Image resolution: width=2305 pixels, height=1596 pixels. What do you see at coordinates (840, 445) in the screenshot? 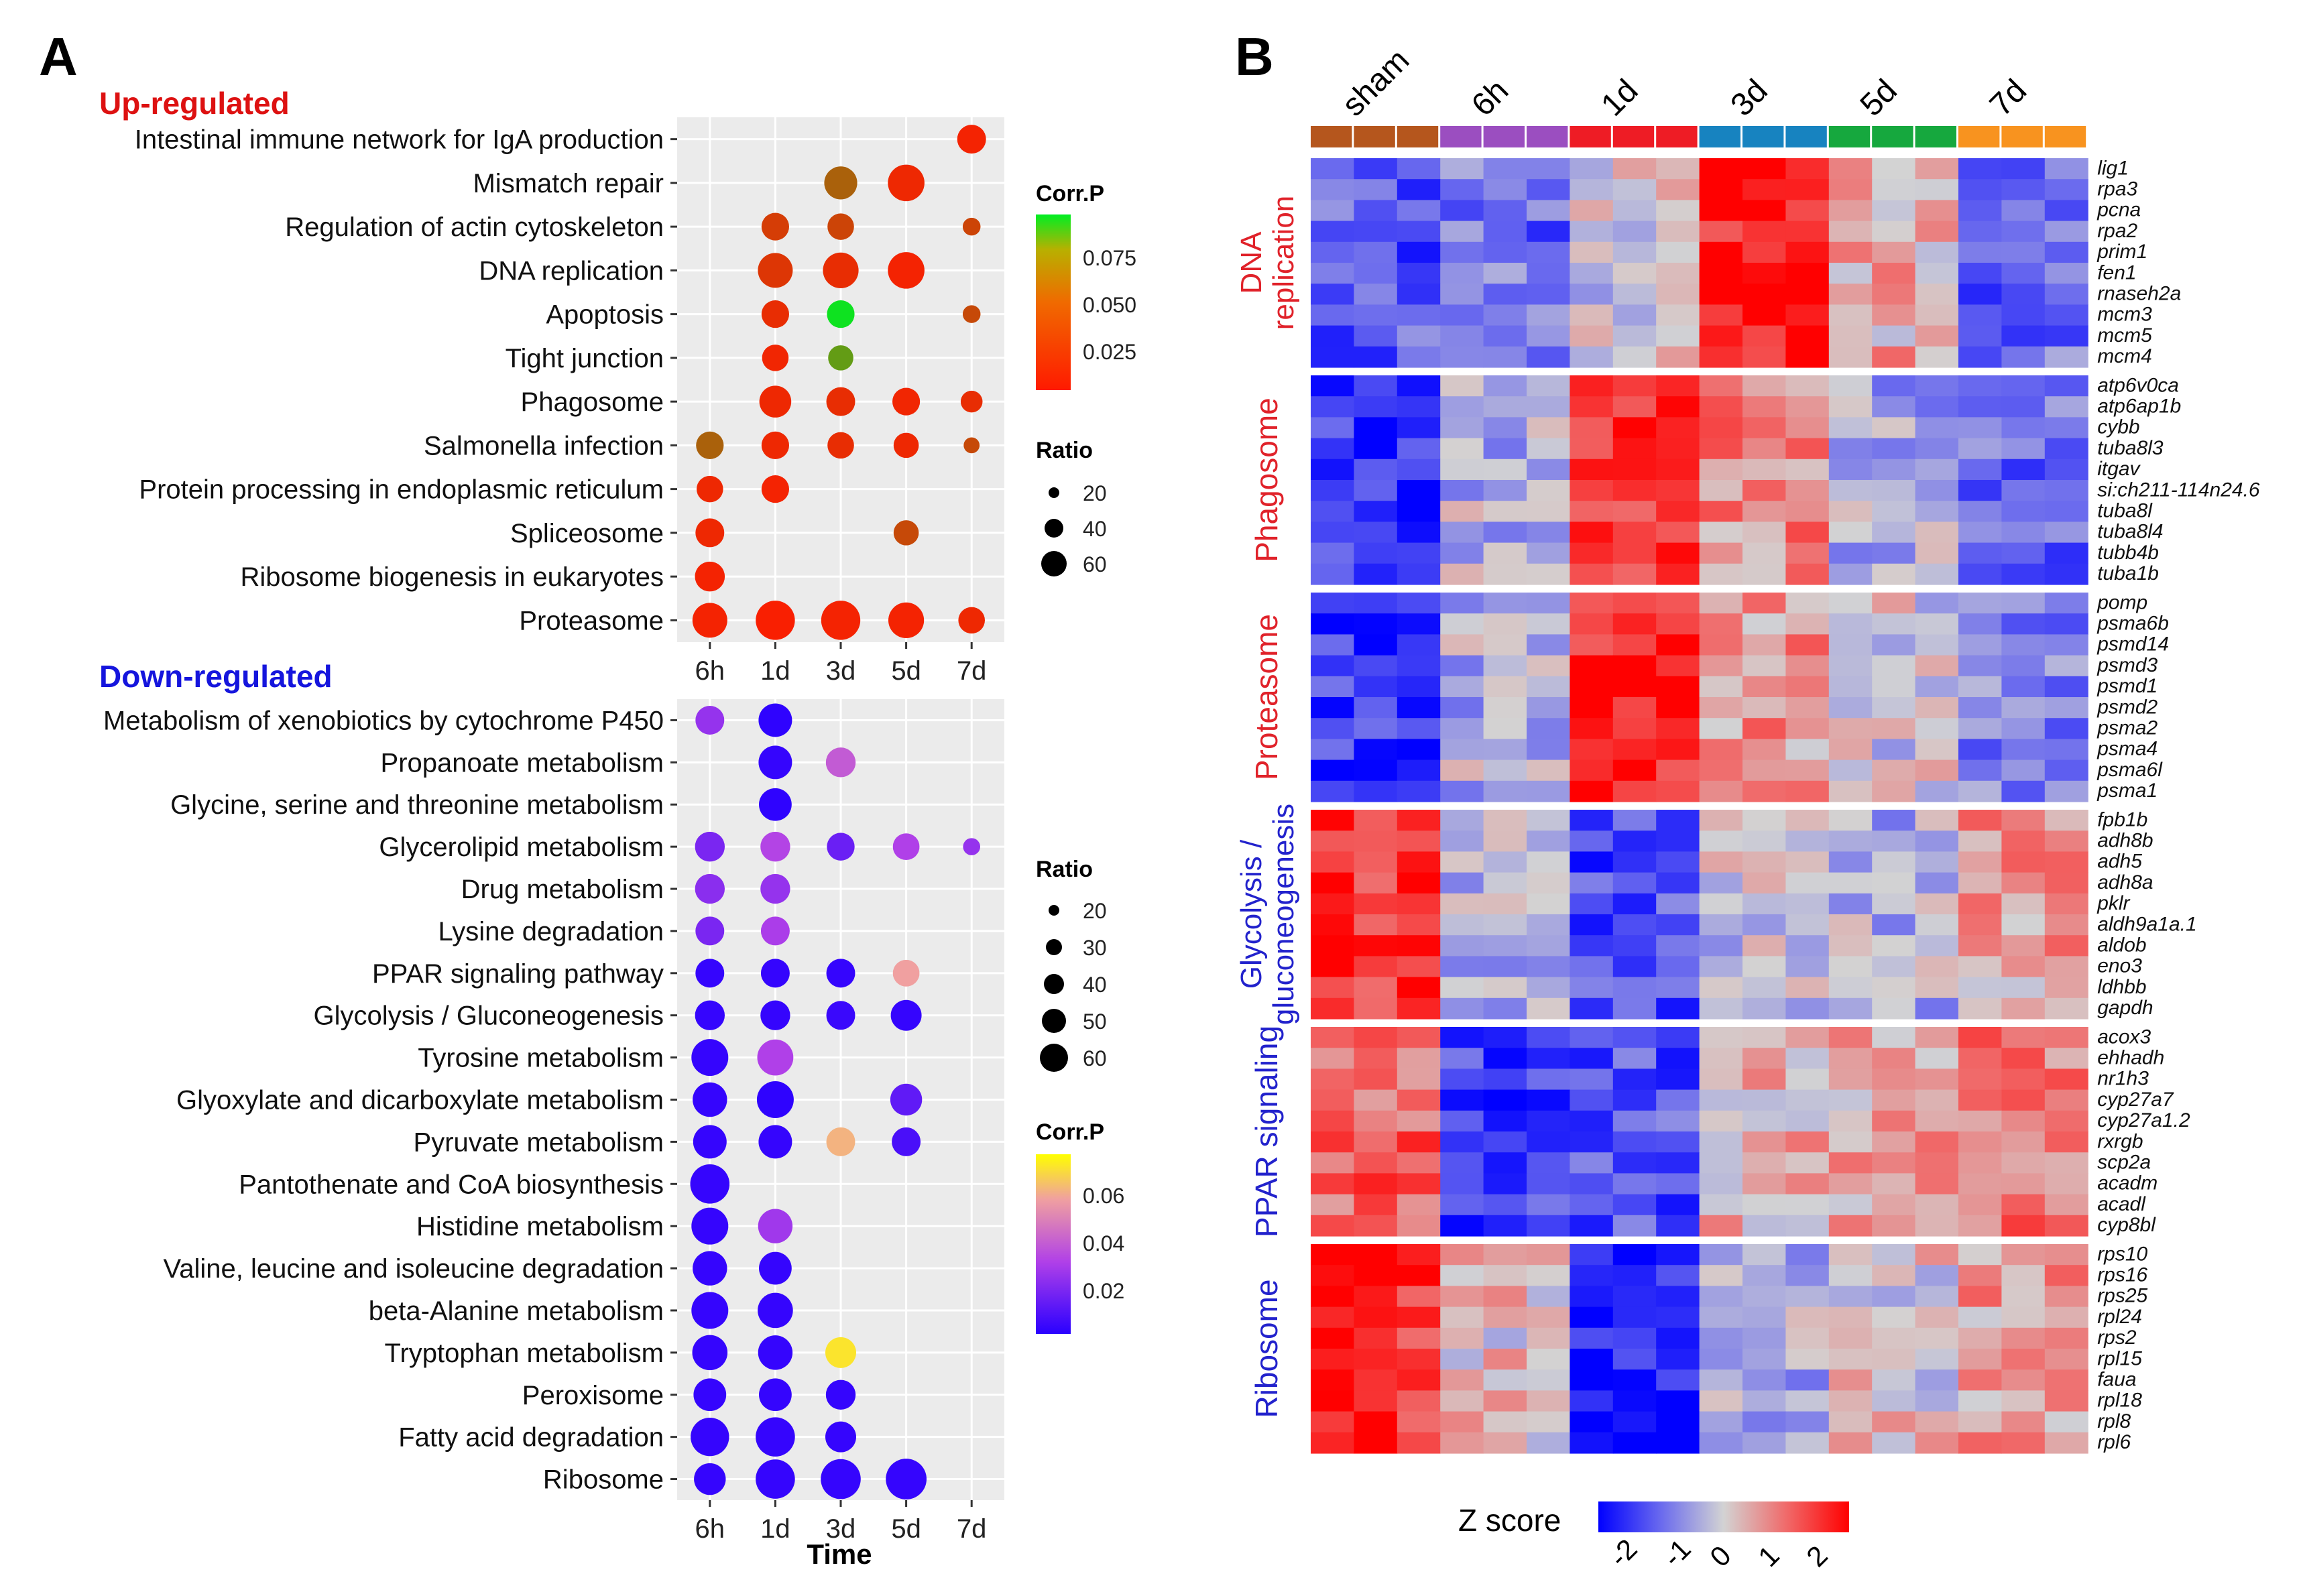
I see `up-bubble-salmonella-infection-3d` at bounding box center [840, 445].